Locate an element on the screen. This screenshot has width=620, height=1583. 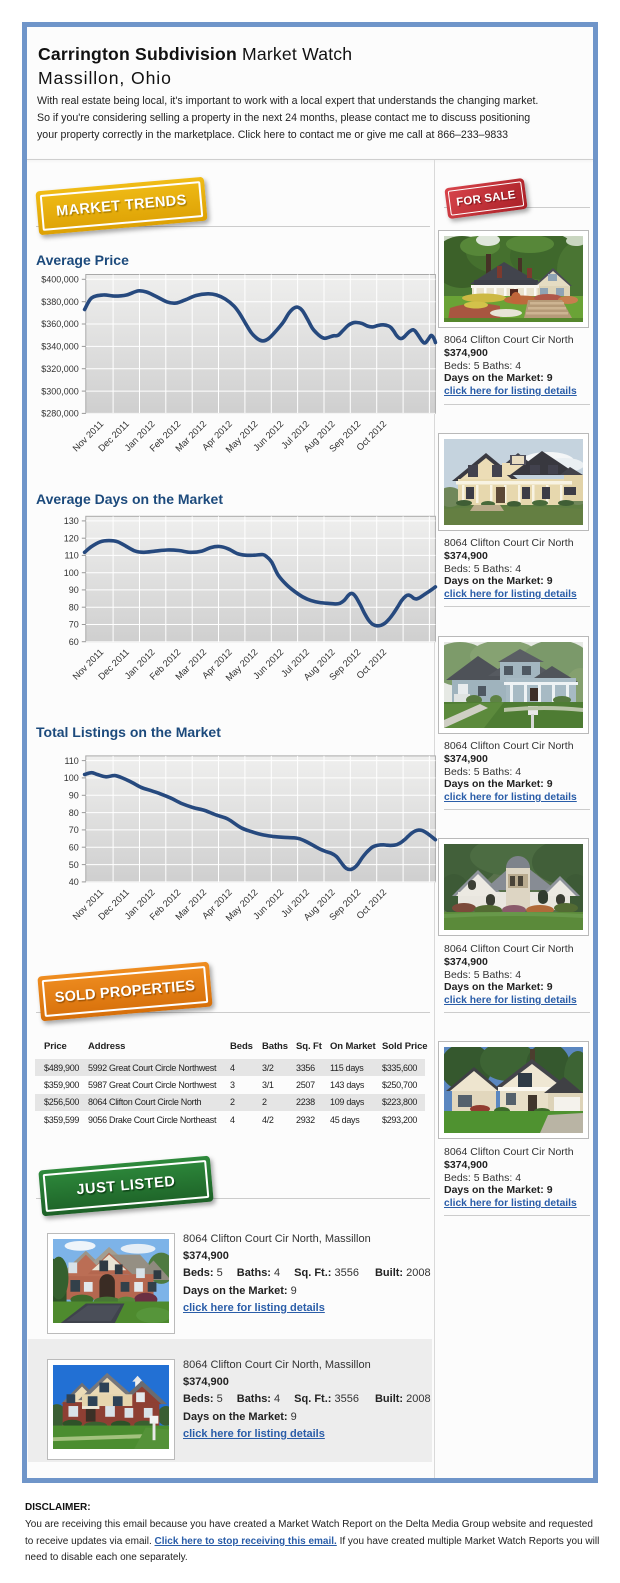
svg-text: 120 is located at coordinates (71, 538).